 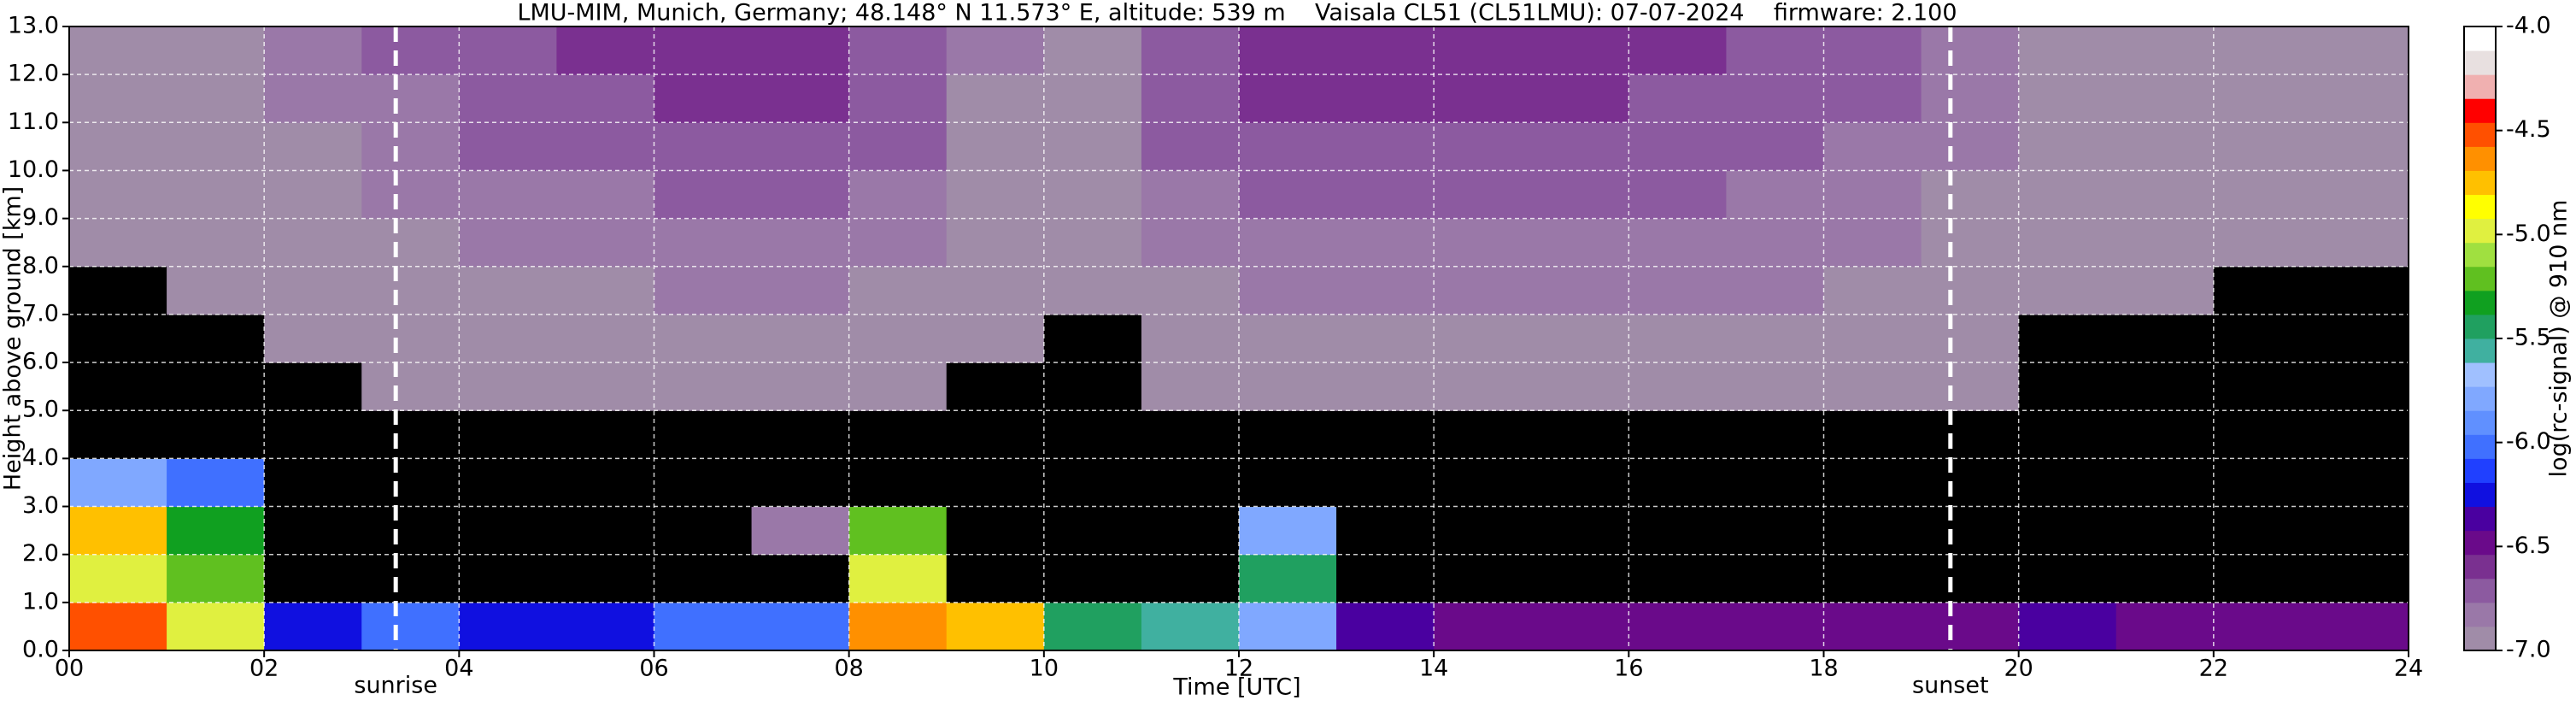 I want to click on y-tick-label: 5.0, so click(x=40, y=410).